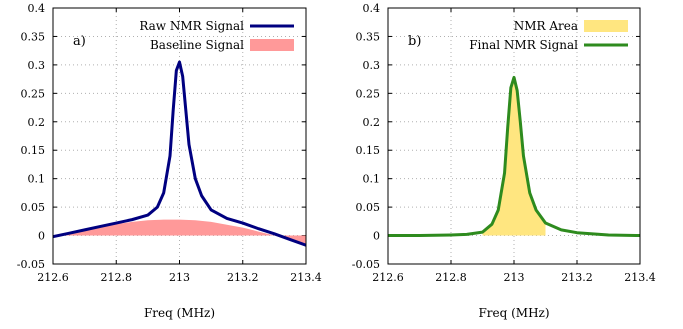 This screenshot has width=683, height=329. What do you see at coordinates (179, 231) in the screenshot?
I see `series-area` at bounding box center [179, 231].